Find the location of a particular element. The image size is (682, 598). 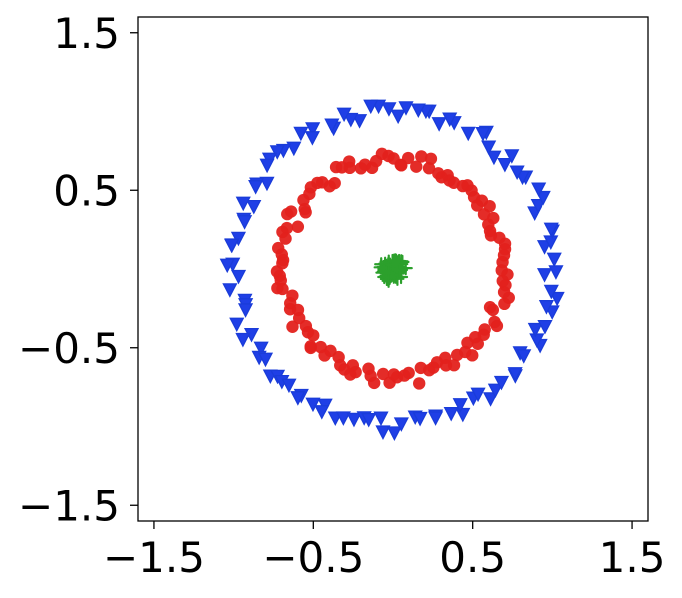

x-tick-label: −0.5 is located at coordinates (313, 557).